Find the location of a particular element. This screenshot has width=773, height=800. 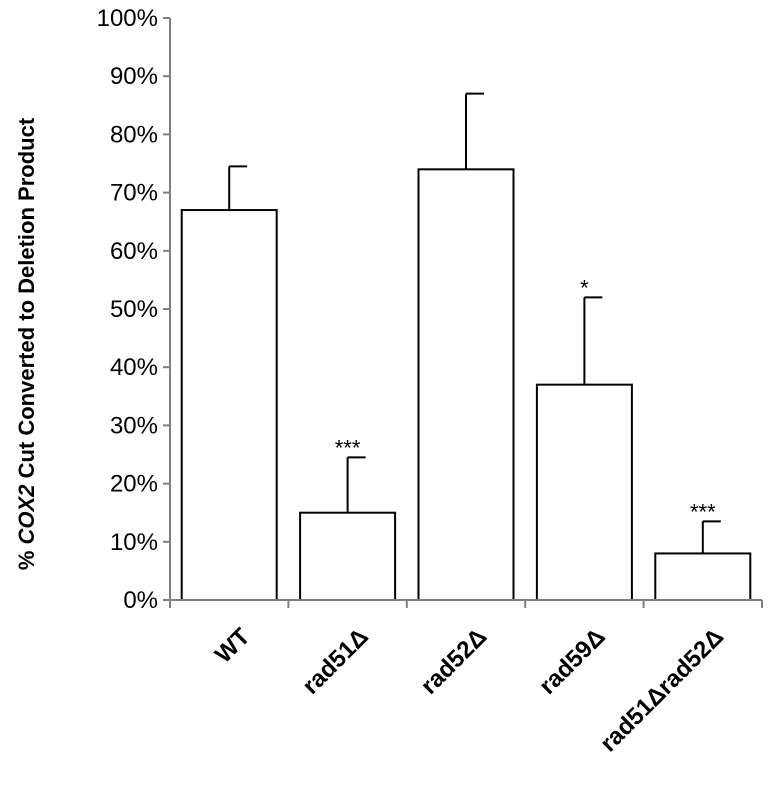

y-axis: 0% 10% 20% 30% 40% 50% 60% 70% 80% 90% 100% is located at coordinates (134, 309).